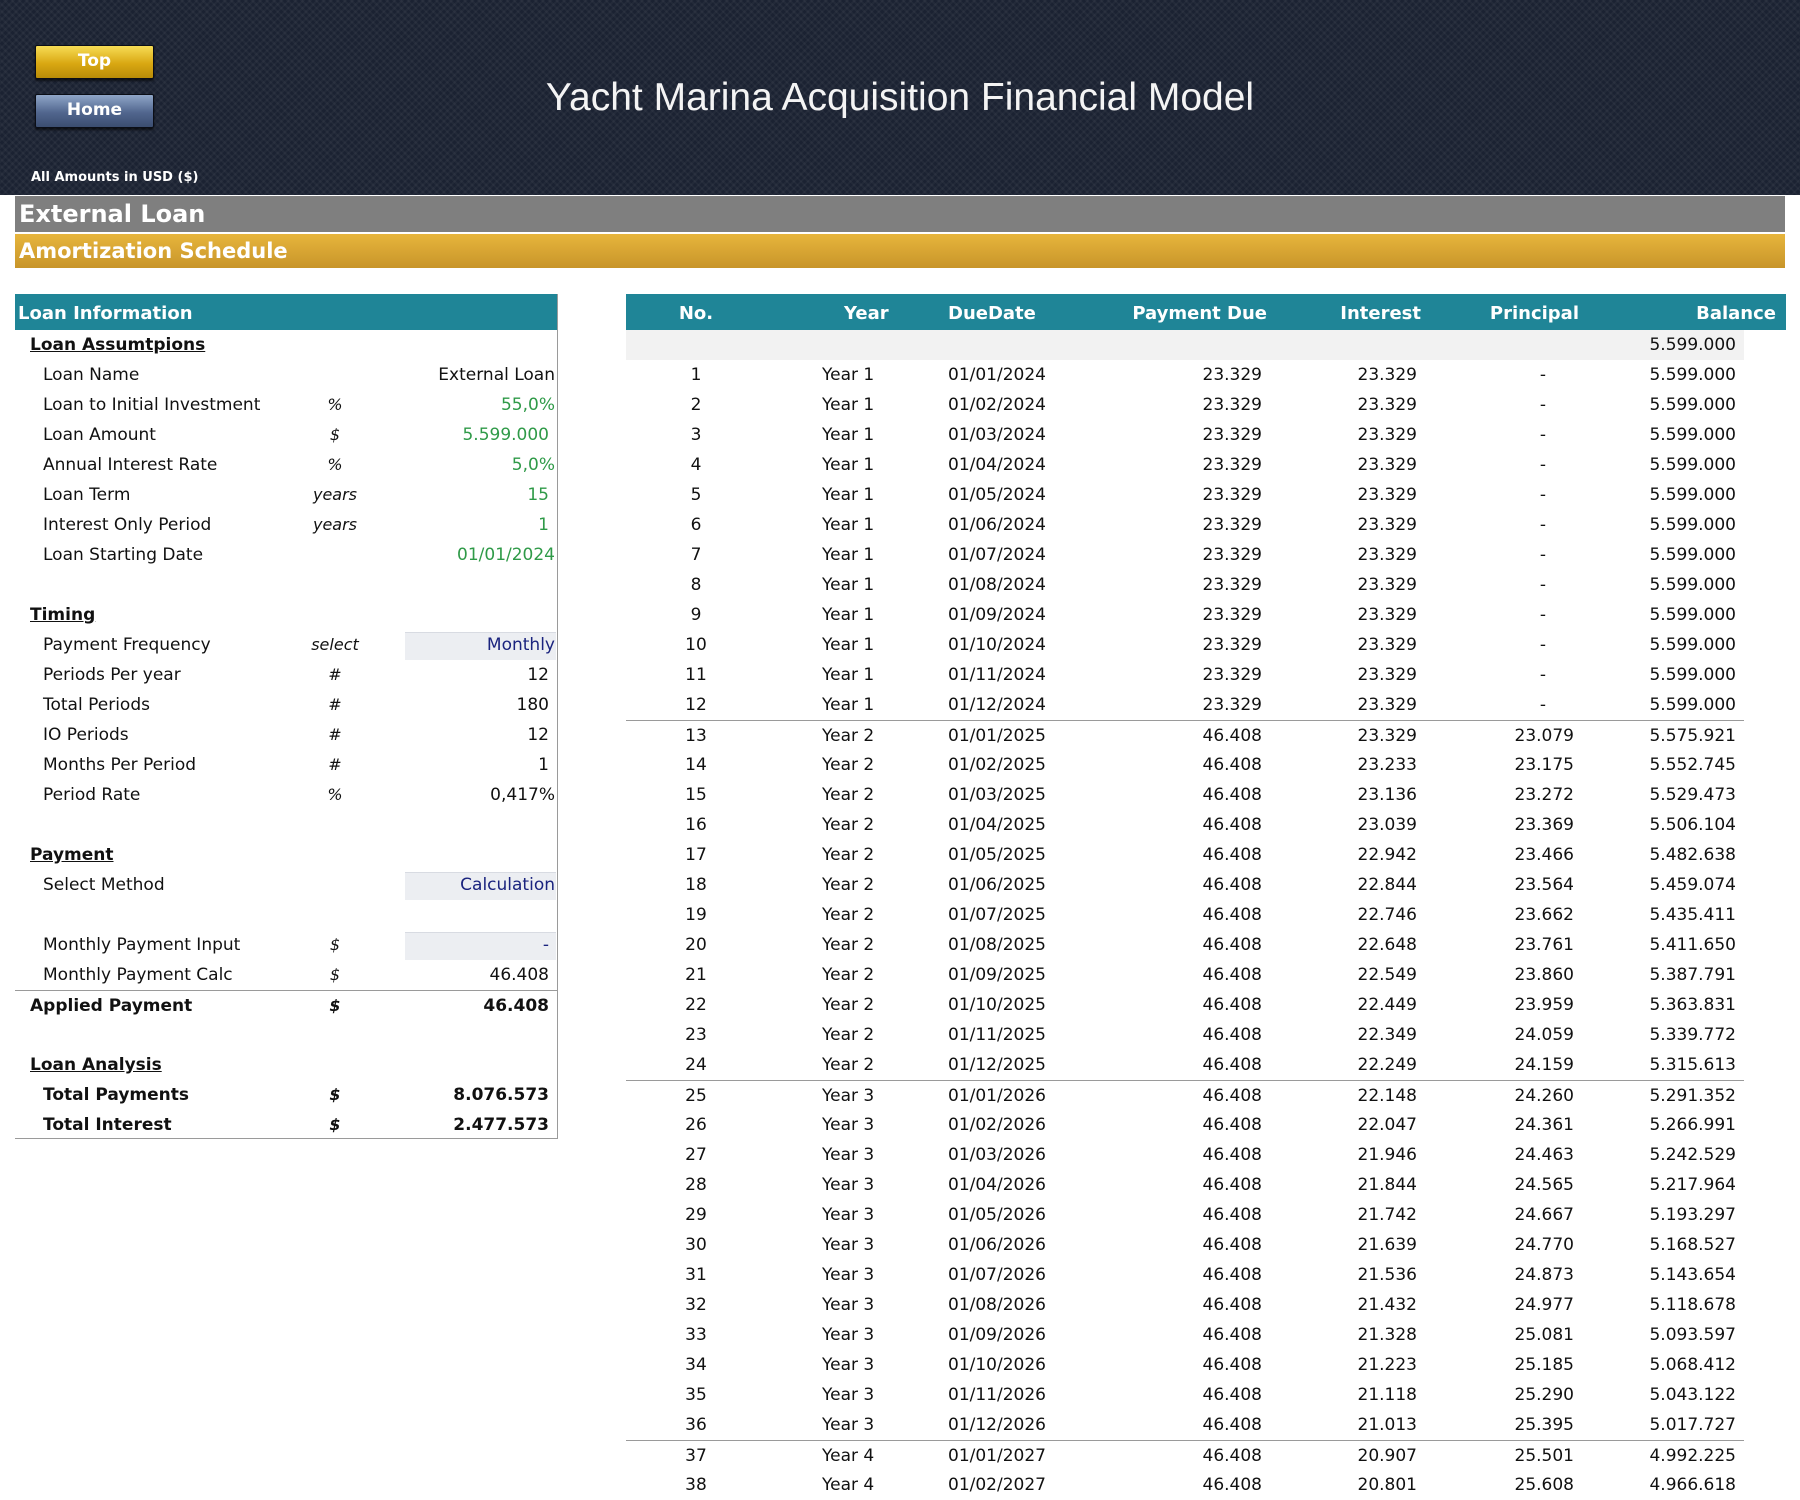 Image resolution: width=1800 pixels, height=1500 pixels. Describe the element at coordinates (520, 645) in the screenshot. I see `payment-frequency-select: Monthly` at that location.